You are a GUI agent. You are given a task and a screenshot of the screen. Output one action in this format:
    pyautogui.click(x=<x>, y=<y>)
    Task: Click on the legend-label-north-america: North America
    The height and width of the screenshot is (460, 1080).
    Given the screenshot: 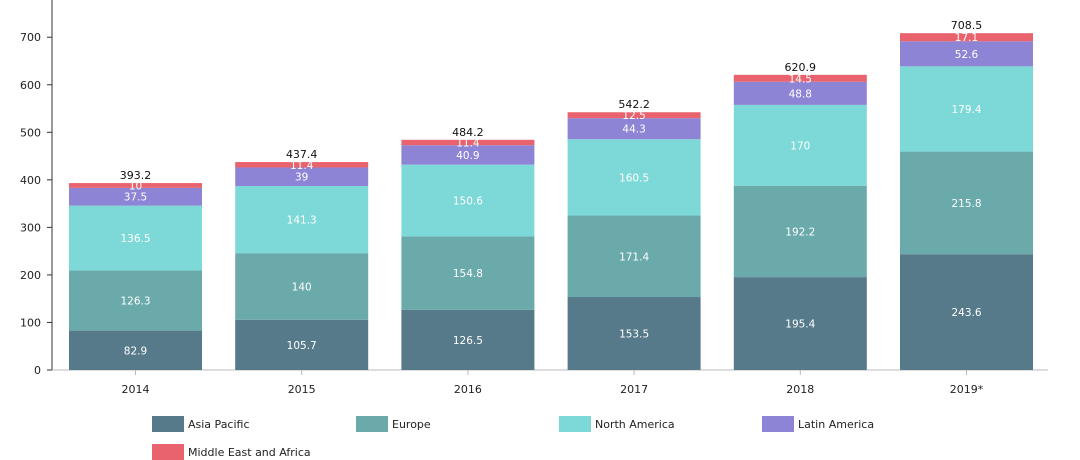 What is the action you would take?
    pyautogui.click(x=635, y=424)
    